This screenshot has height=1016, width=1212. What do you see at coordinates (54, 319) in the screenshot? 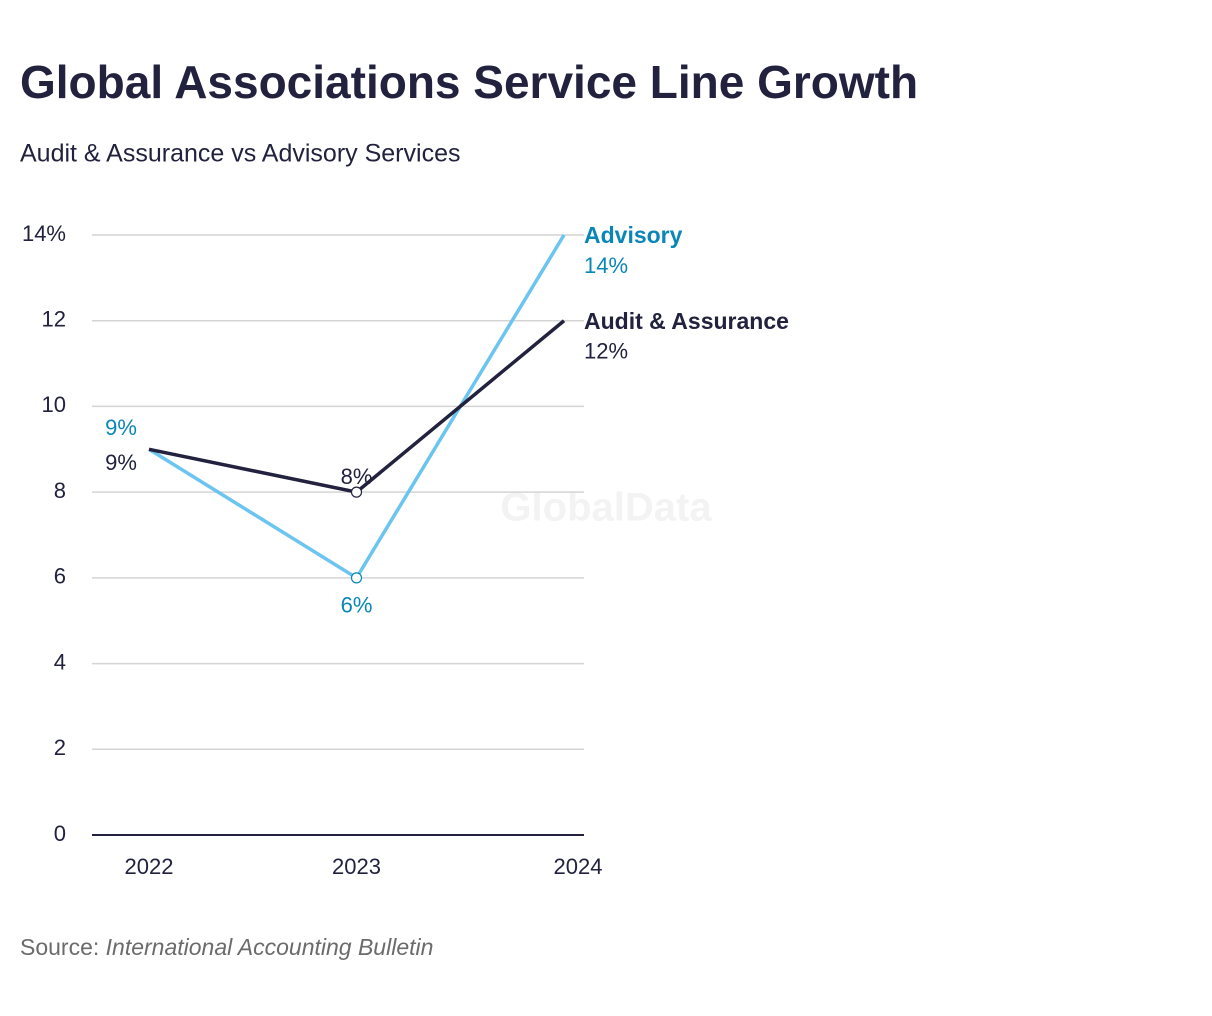
I see `y-tick-label: 12` at bounding box center [54, 319].